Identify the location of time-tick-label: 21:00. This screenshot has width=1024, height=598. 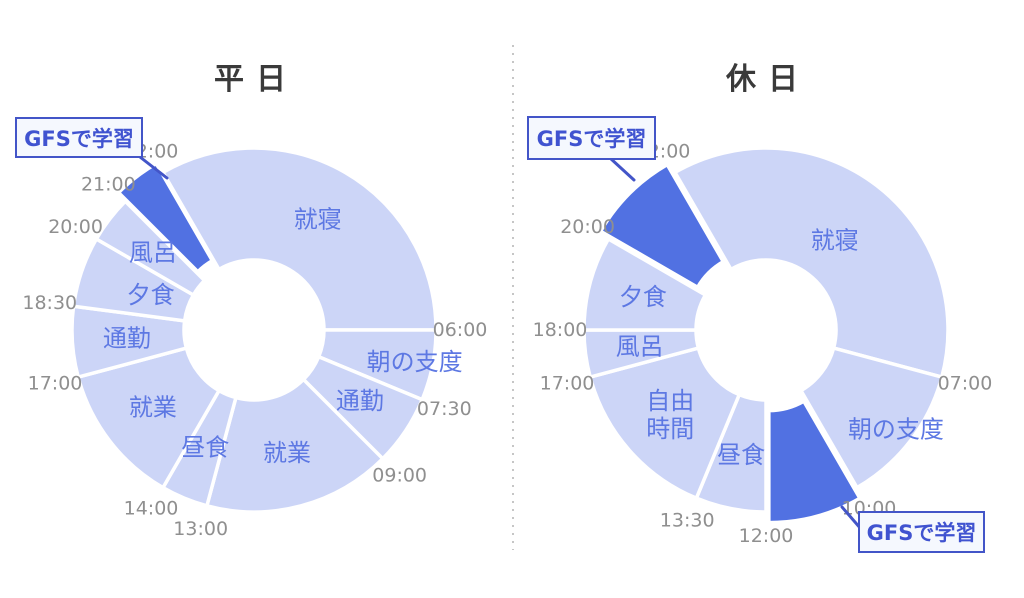
(108, 184).